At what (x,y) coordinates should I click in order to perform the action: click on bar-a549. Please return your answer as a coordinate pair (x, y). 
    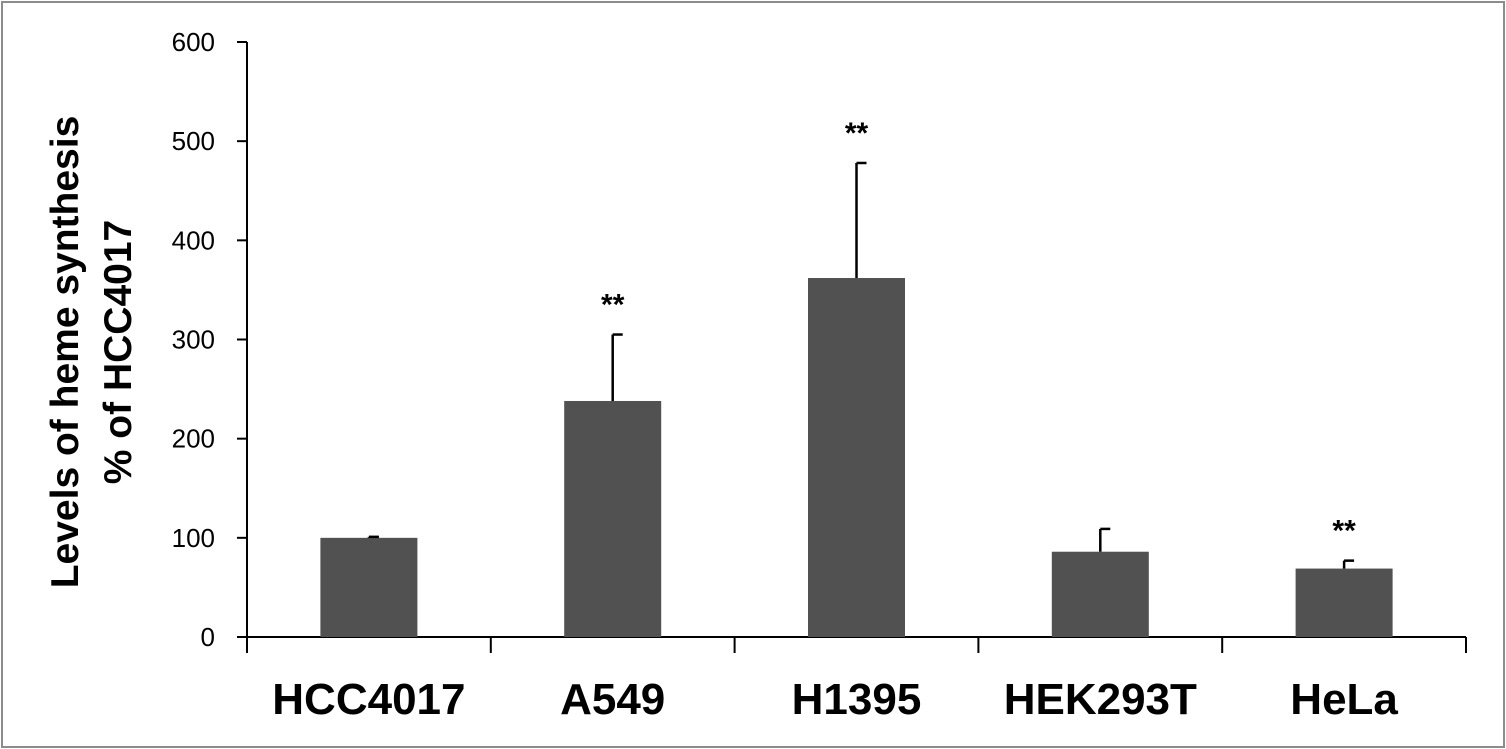
    Looking at the image, I should click on (613, 518).